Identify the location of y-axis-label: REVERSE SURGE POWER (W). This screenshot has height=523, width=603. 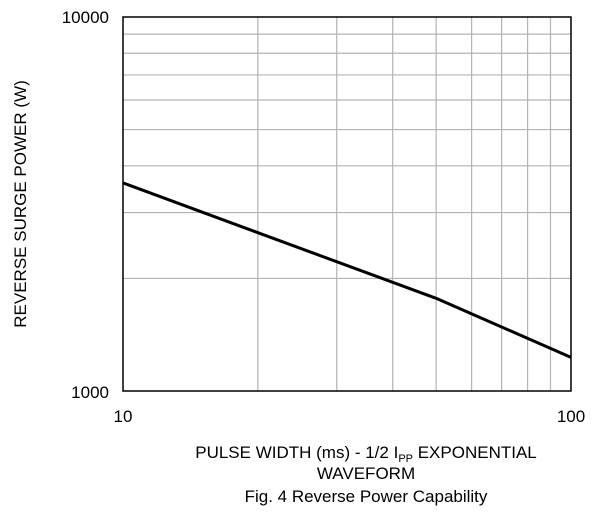
(20, 203).